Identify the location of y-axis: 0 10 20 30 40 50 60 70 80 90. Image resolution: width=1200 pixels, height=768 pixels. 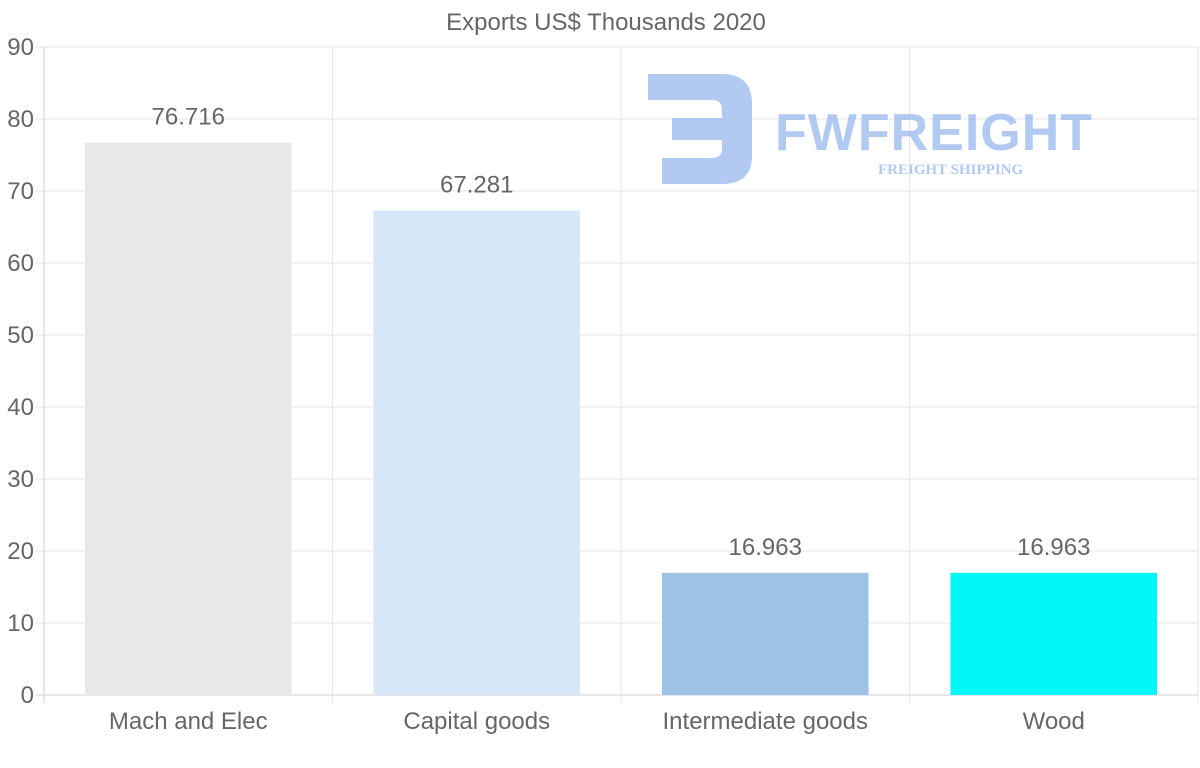
(20, 371).